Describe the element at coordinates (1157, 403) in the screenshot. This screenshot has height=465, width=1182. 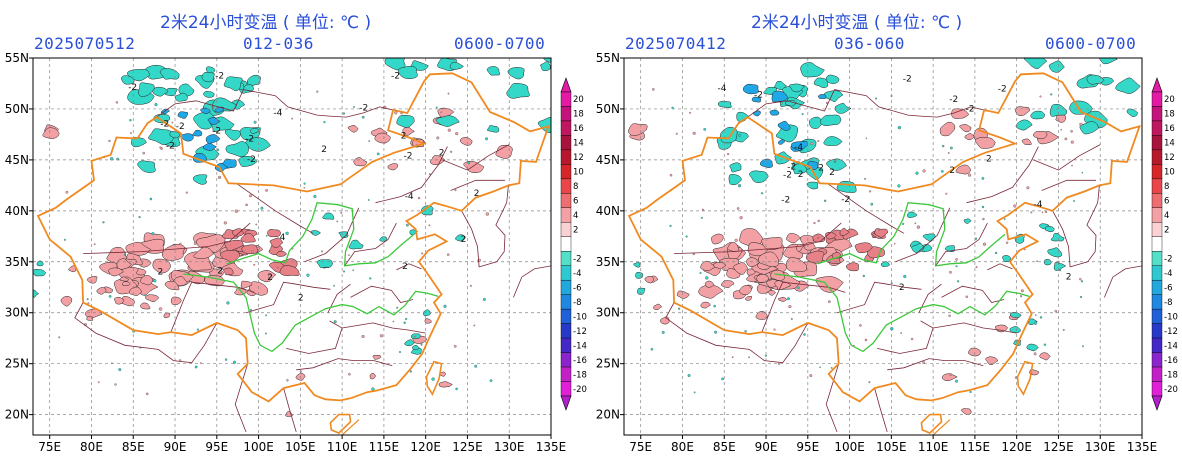
I see `colorbar-bottom-arrow` at that location.